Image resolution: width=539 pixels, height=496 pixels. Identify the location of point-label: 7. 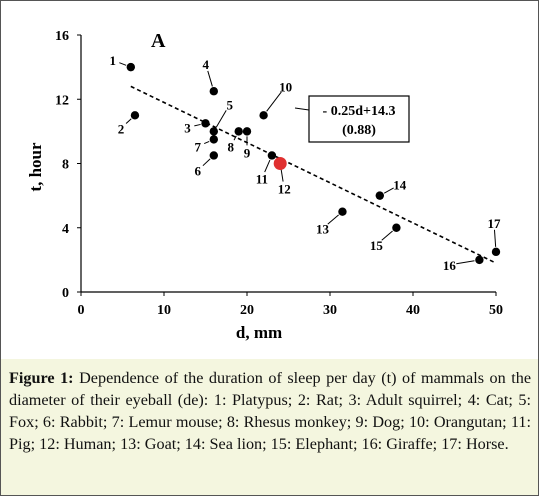
(198, 146).